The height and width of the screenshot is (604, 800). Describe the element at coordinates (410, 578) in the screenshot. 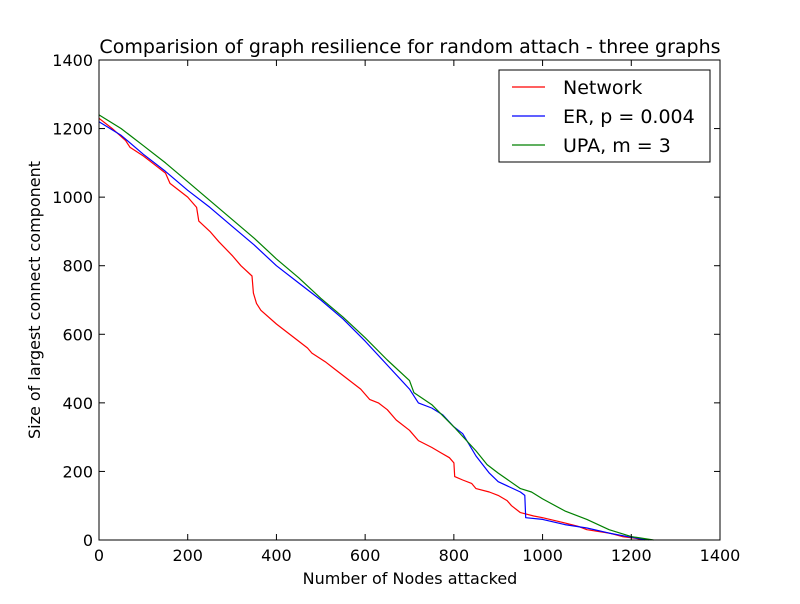

I see `x-axis-label: Number of Nodes attacked` at that location.